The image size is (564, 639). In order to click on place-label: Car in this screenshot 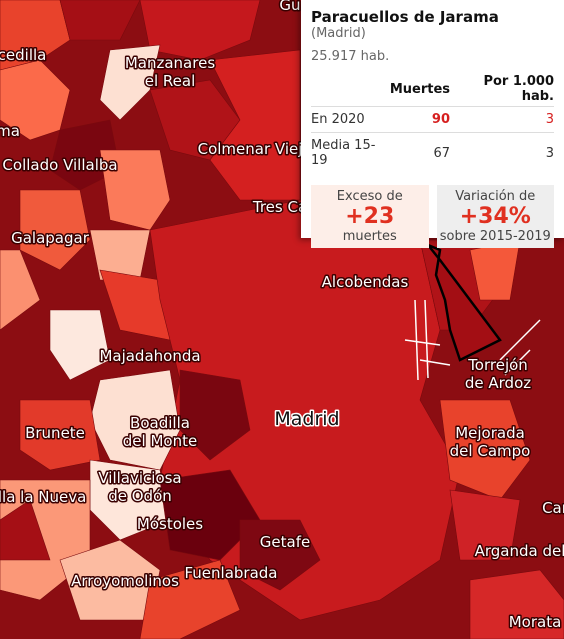, I will do `click(553, 508)`.